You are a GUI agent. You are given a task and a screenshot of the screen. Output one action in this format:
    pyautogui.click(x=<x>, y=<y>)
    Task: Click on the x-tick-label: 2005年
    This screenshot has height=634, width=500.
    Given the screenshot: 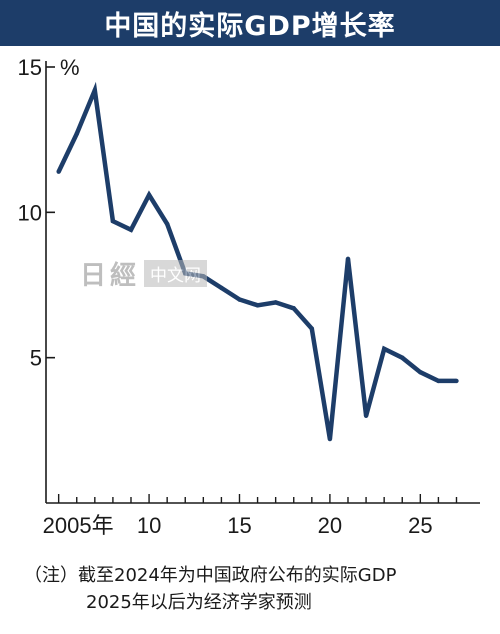 What is the action you would take?
    pyautogui.click(x=78, y=525)
    